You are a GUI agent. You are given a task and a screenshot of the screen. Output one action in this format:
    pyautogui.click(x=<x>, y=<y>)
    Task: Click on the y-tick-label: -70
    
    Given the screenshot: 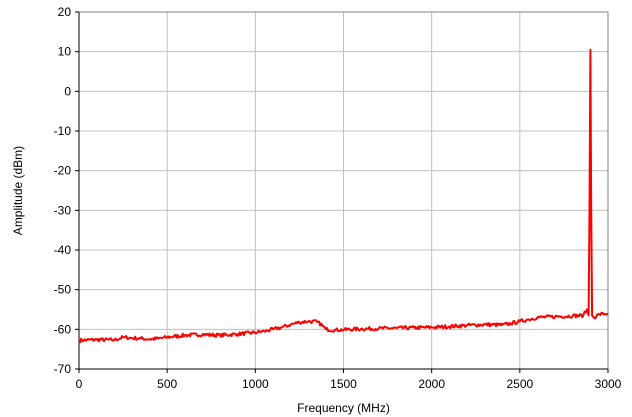 What is the action you would take?
    pyautogui.click(x=63, y=369)
    